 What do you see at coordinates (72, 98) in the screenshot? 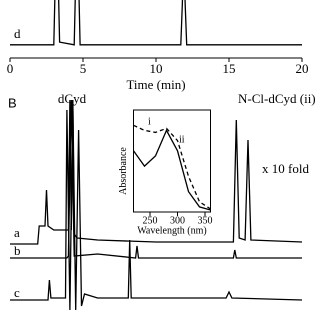
I see `annotation: dCyd` at bounding box center [72, 98].